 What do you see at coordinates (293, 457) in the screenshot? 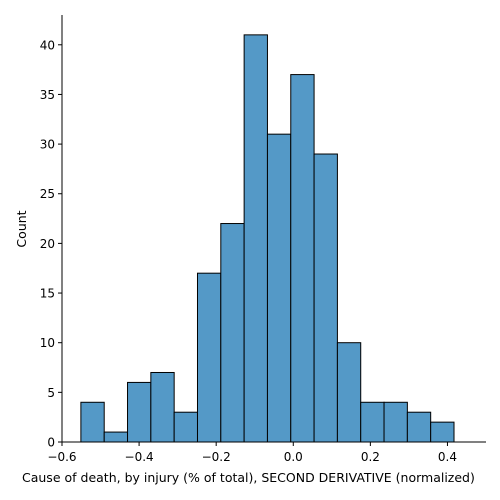
I see `x-tick-label: 0.0` at bounding box center [293, 457].